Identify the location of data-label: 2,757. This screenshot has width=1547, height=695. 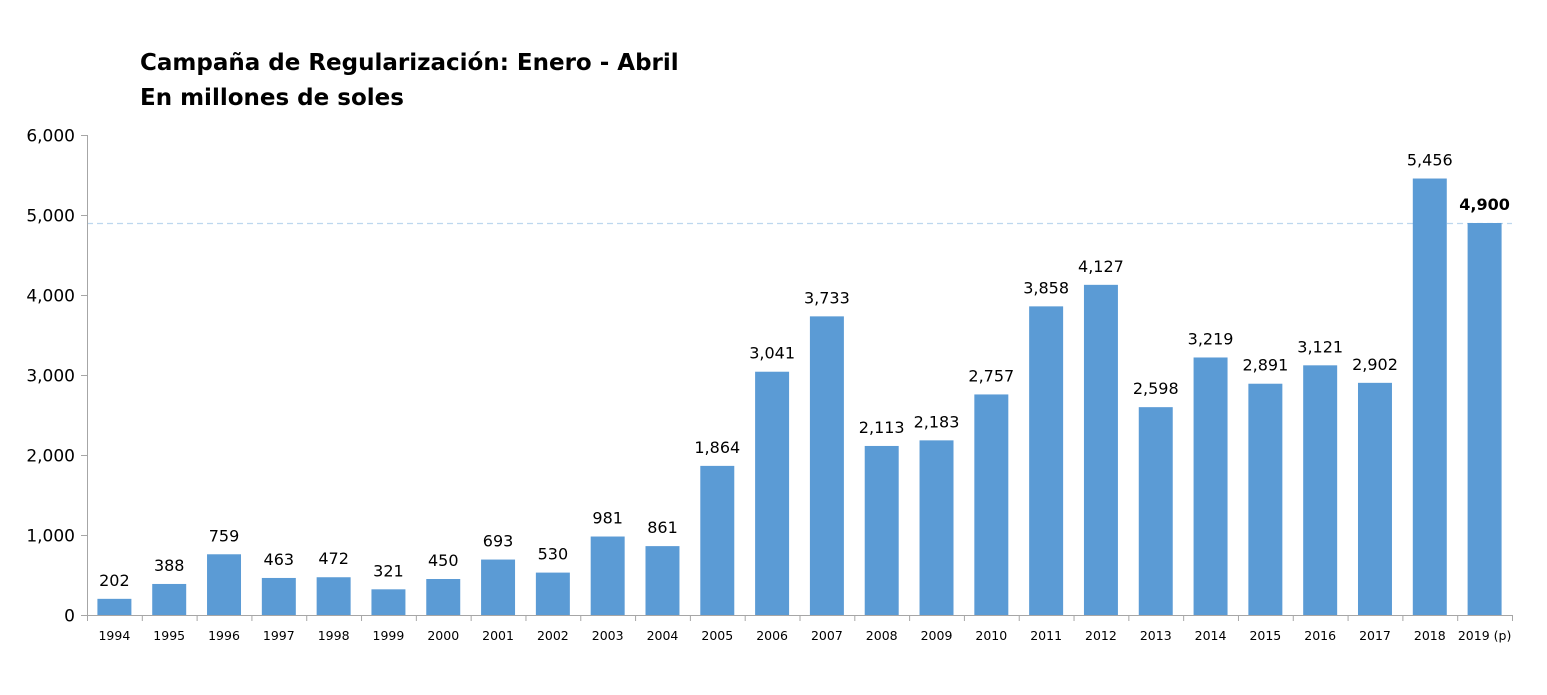
(991, 375).